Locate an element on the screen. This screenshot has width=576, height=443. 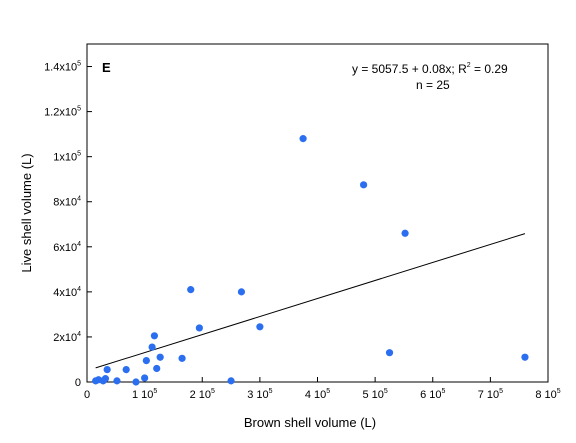
y-tick-base: 2x10 is located at coordinates (65, 338).